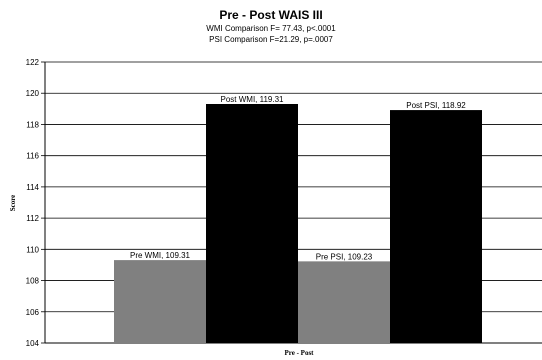 This screenshot has width=542, height=360. I want to click on bar-label-4: Post PSI, 118.92, so click(436, 105).